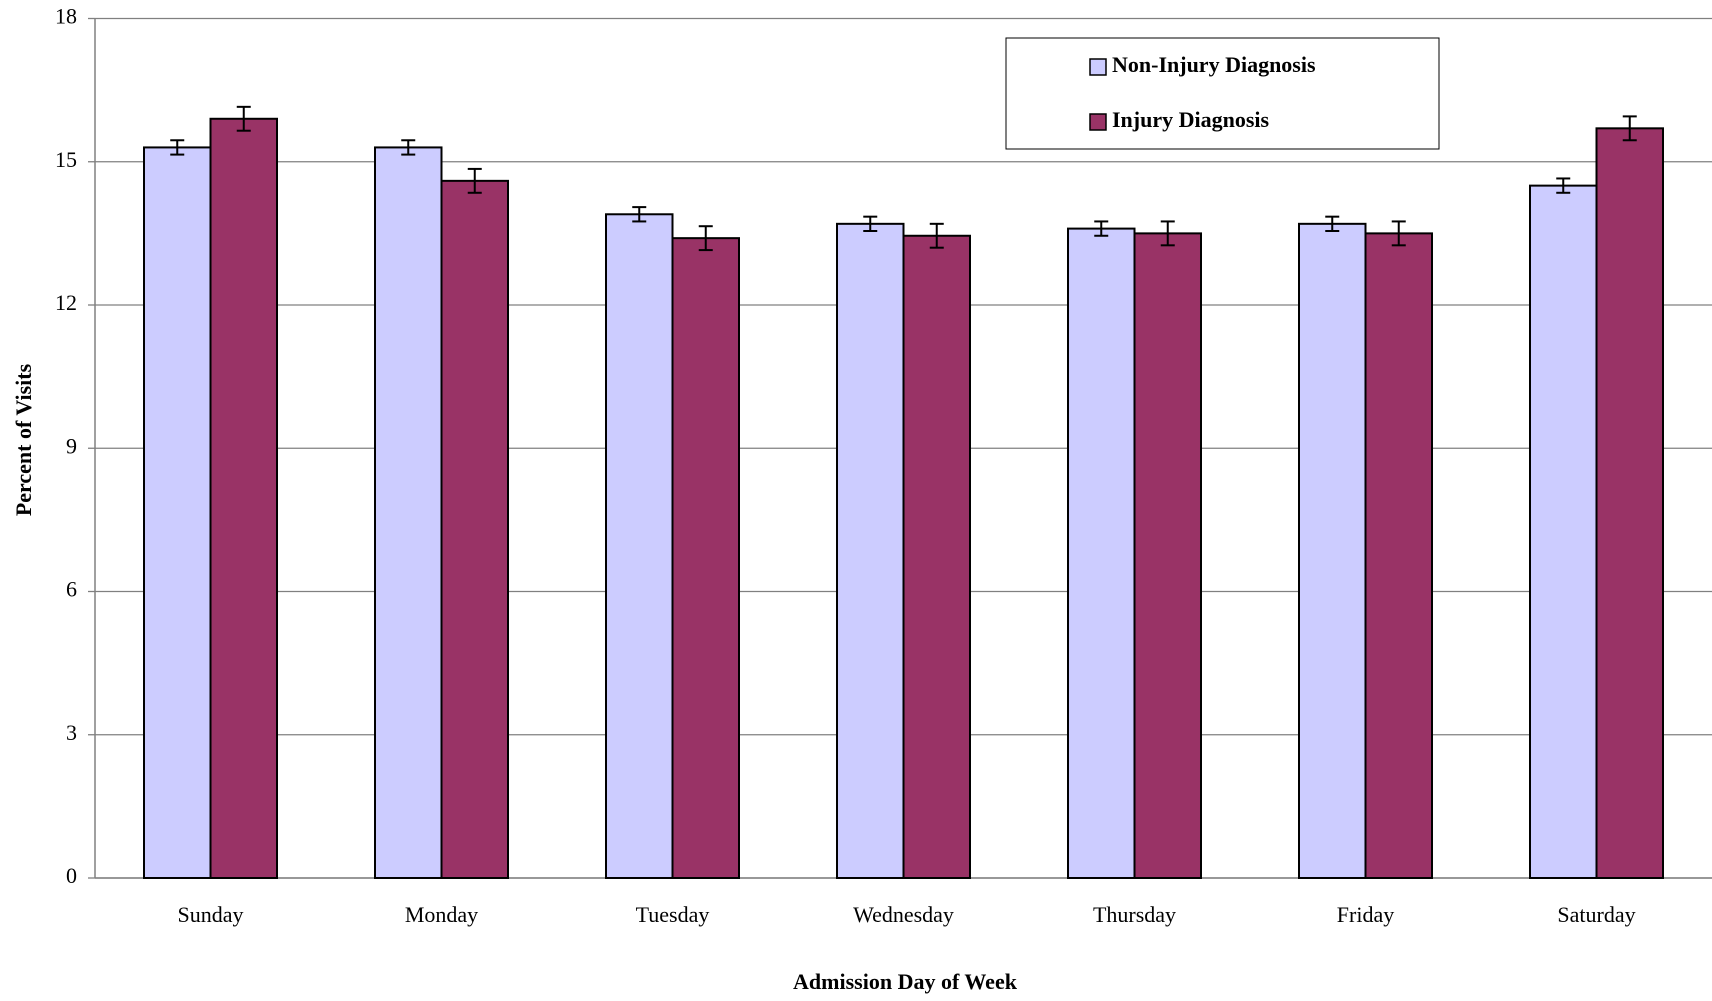  I want to click on x-tick-label: Sunday, so click(211, 914).